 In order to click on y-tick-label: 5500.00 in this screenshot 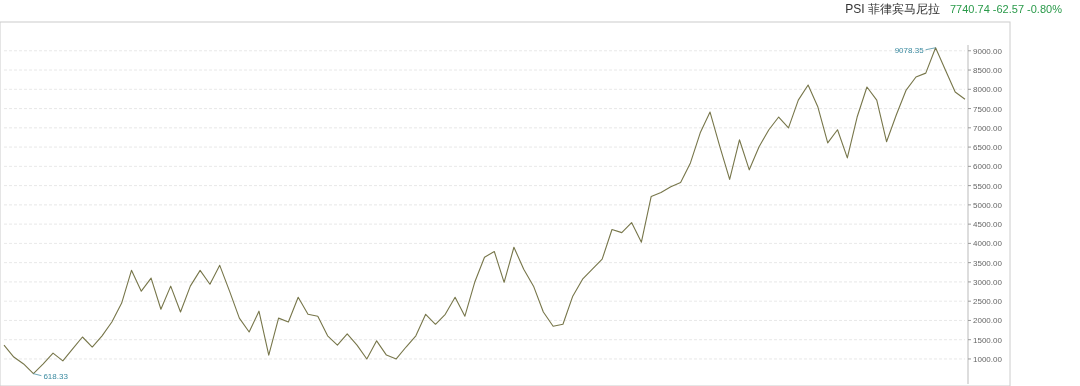, I will do `click(988, 186)`.